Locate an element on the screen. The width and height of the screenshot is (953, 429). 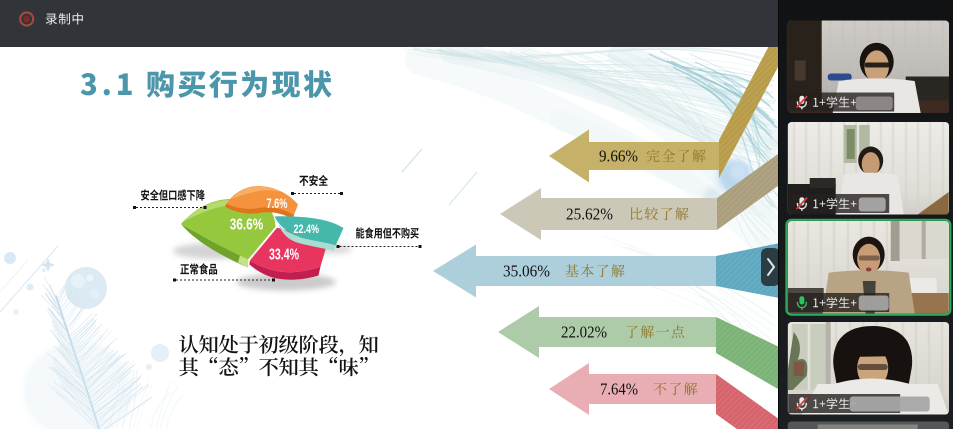
svg-text: 22.4% is located at coordinates (307, 229).